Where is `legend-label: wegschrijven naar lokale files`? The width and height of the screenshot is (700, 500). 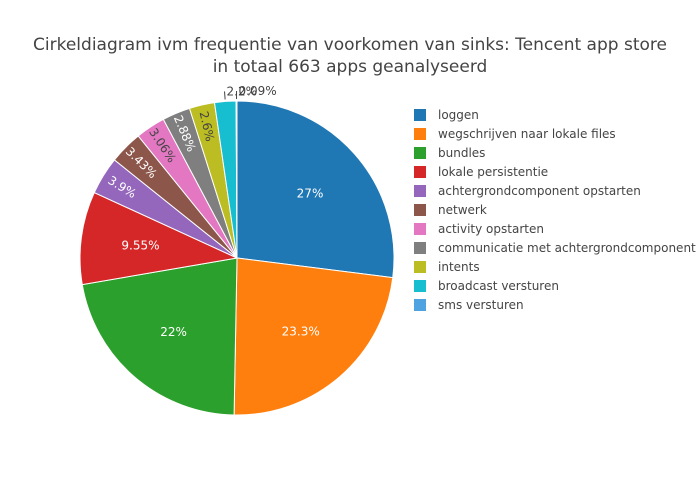
legend-label: wegschrijven naar lokale files is located at coordinates (527, 133).